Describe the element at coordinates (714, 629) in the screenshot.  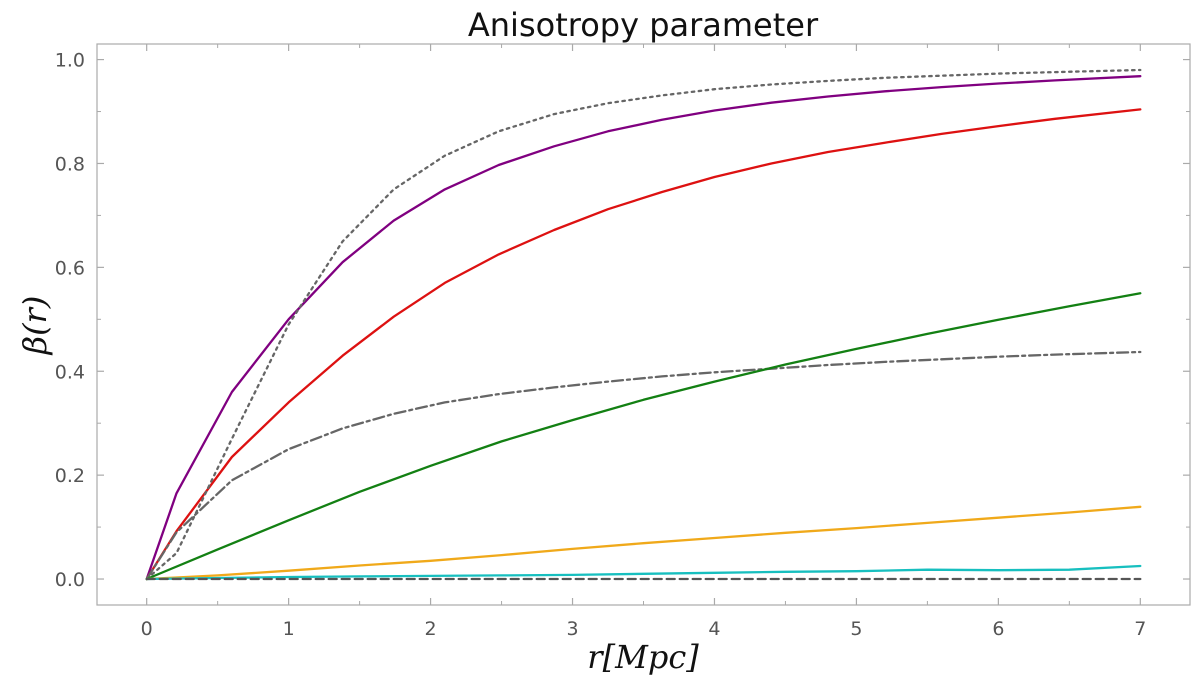
I see `x-tick-label: 4` at that location.